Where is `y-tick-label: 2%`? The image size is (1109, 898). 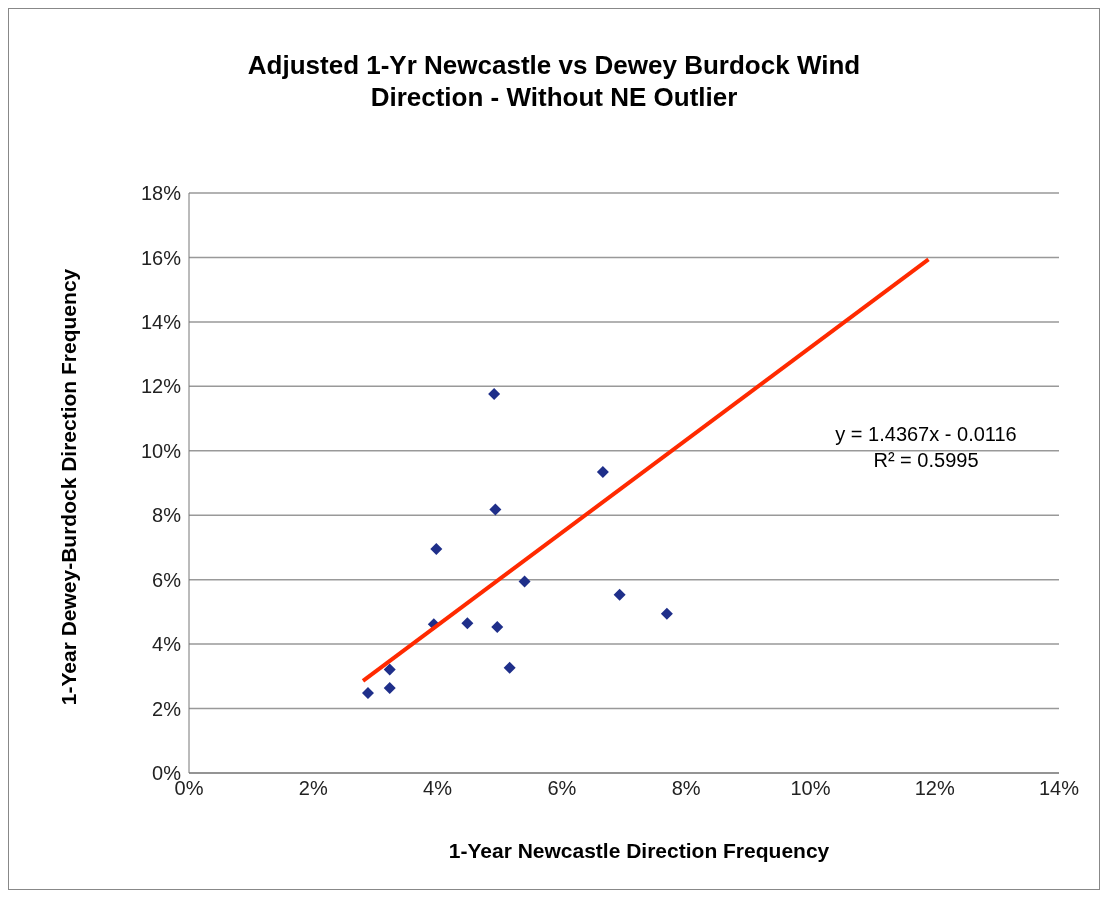 y-tick-label: 2% is located at coordinates (167, 708).